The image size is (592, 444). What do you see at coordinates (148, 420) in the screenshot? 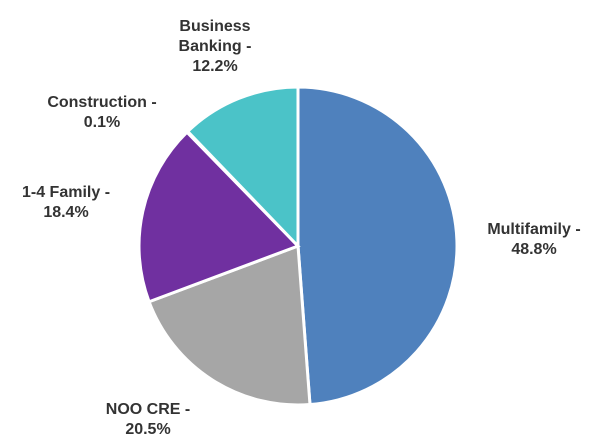
I see `slice-label: NOO CRE - 20.5%` at bounding box center [148, 420].